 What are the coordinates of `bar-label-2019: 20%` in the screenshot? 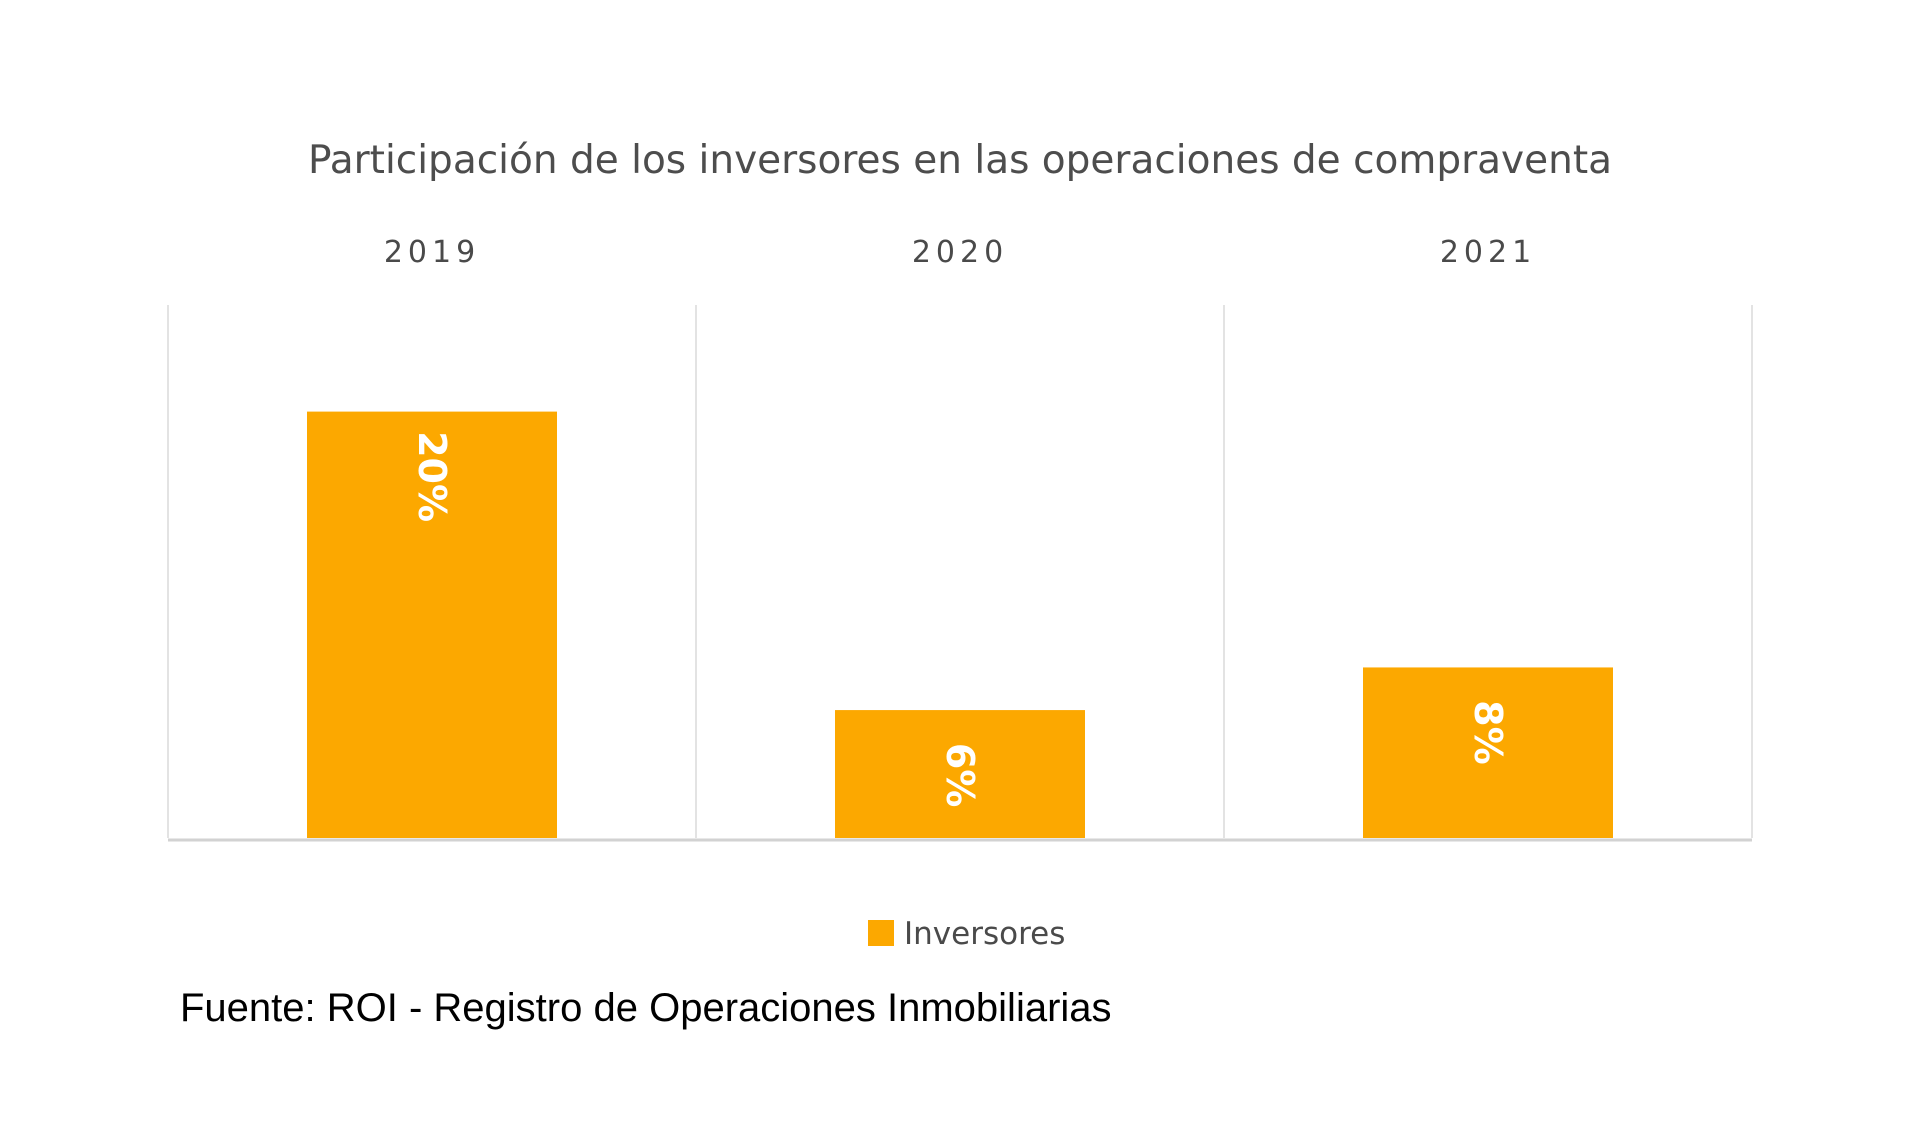 It's located at (432, 476).